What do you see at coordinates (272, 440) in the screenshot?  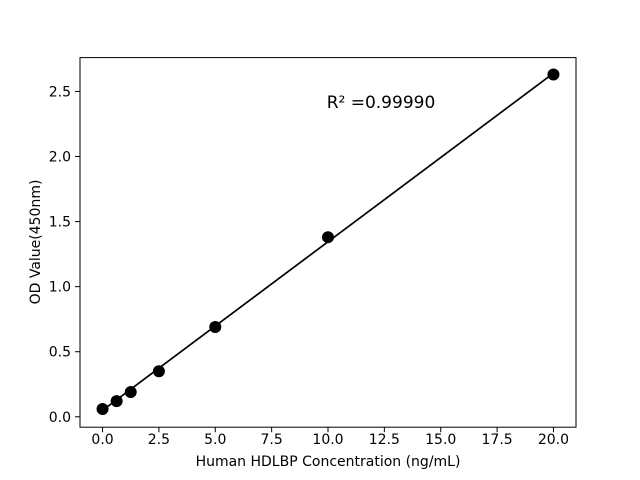 I see `x-tick-label: 7.5` at bounding box center [272, 440].